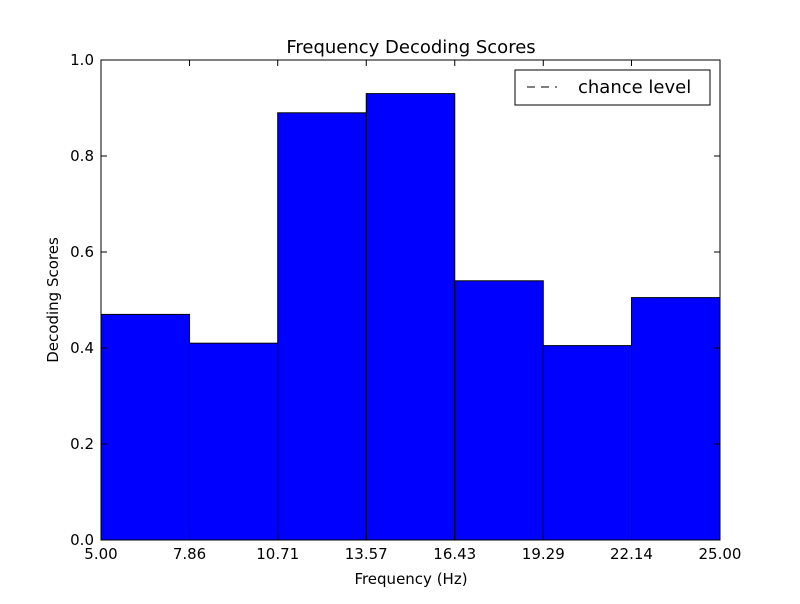 This screenshot has width=800, height=604. Describe the element at coordinates (277, 554) in the screenshot. I see `x-tick-label: 10.71` at that location.